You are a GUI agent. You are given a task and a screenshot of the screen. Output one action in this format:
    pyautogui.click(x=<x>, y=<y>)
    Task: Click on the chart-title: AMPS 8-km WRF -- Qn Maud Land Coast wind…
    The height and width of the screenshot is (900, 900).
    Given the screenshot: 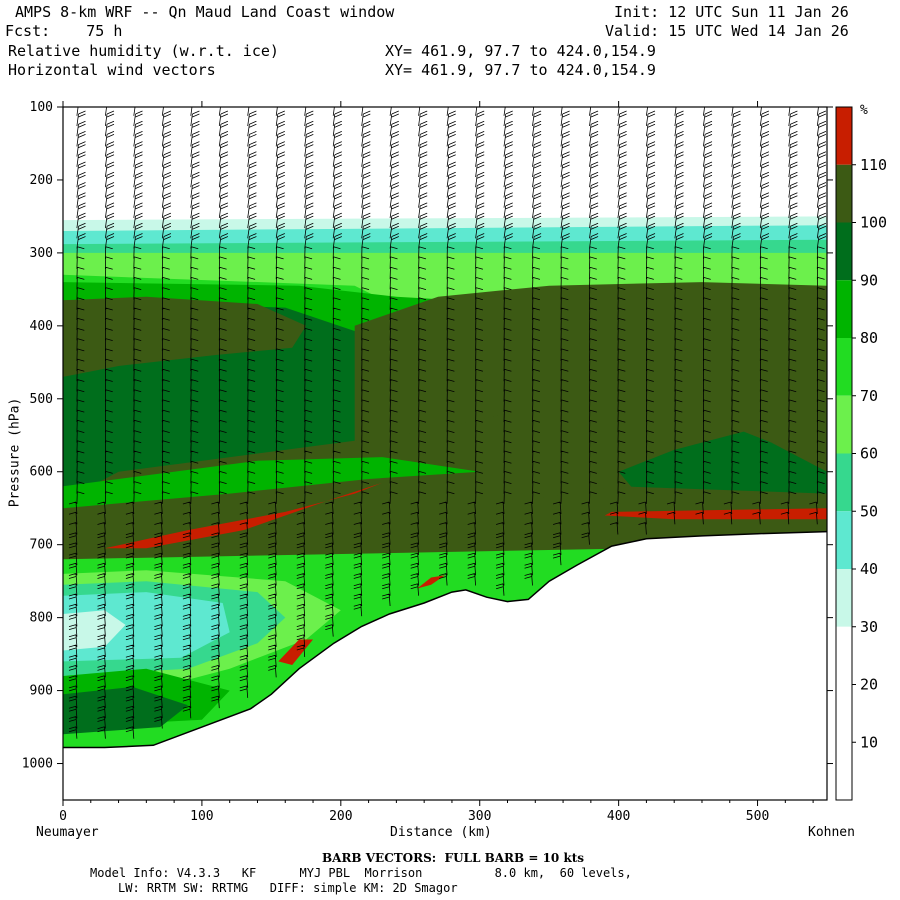 What is the action you would take?
    pyautogui.click(x=205, y=12)
    